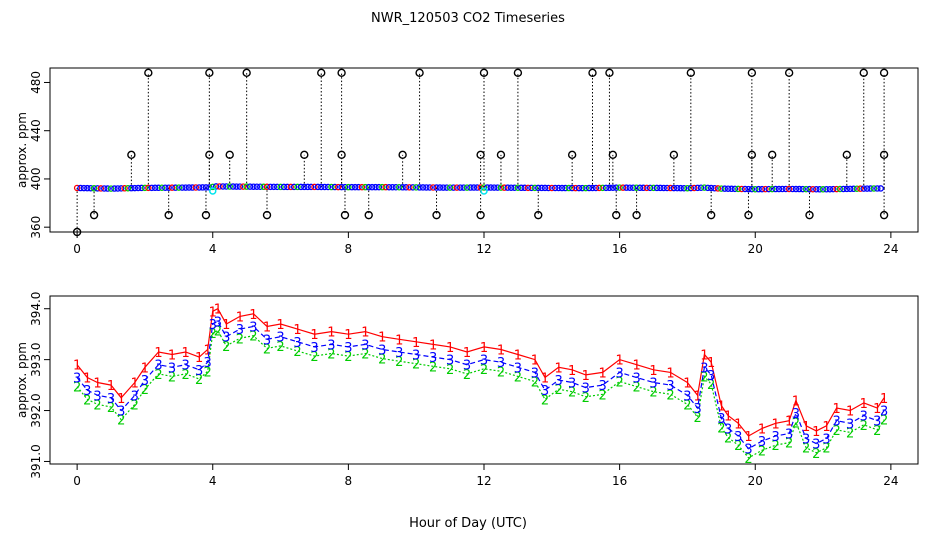 The height and width of the screenshot is (540, 936). Describe the element at coordinates (213, 481) in the screenshot. I see `x-tick-label: 4` at that location.